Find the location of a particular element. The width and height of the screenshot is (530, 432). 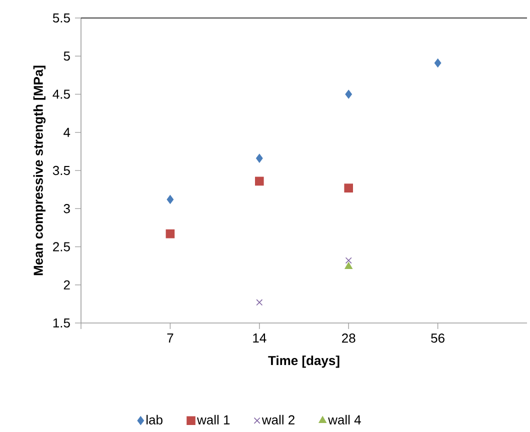

y-axis-title: Mean compressive strength [MPa] is located at coordinates (39, 171).